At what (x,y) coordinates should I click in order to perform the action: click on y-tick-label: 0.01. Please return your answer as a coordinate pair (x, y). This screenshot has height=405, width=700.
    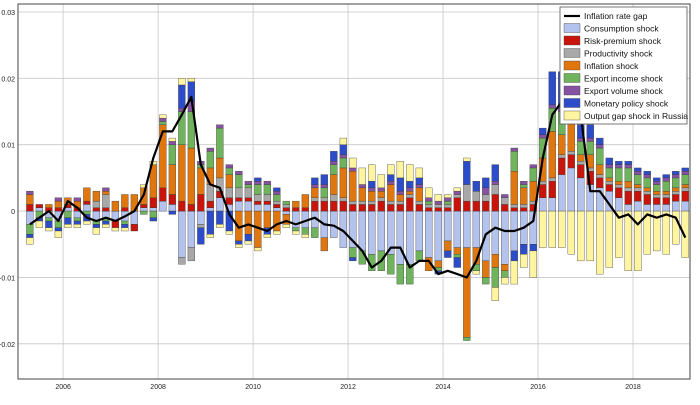
    Looking at the image, I should click on (8, 146).